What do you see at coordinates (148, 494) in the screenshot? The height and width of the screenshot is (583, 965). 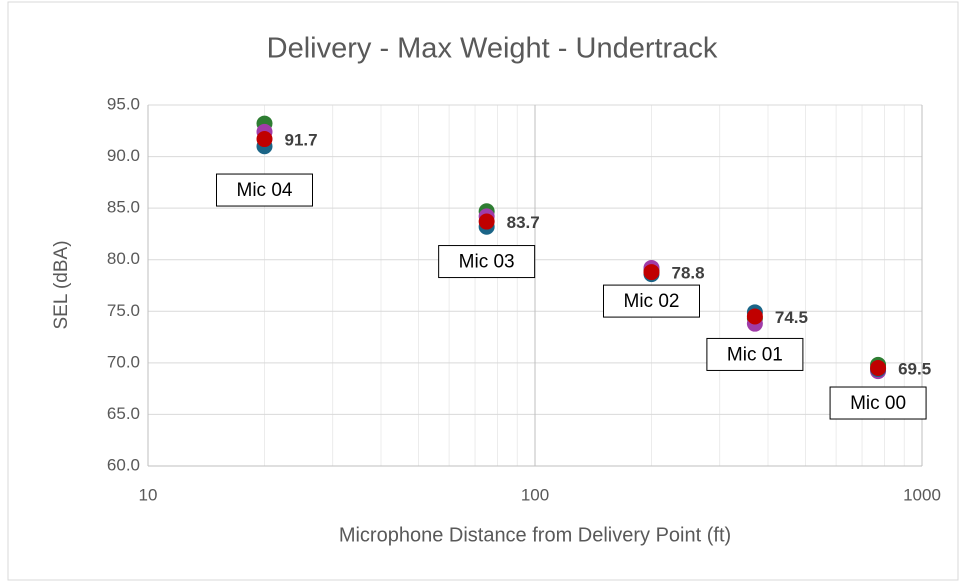 I see `x-tick-label: 10` at bounding box center [148, 494].